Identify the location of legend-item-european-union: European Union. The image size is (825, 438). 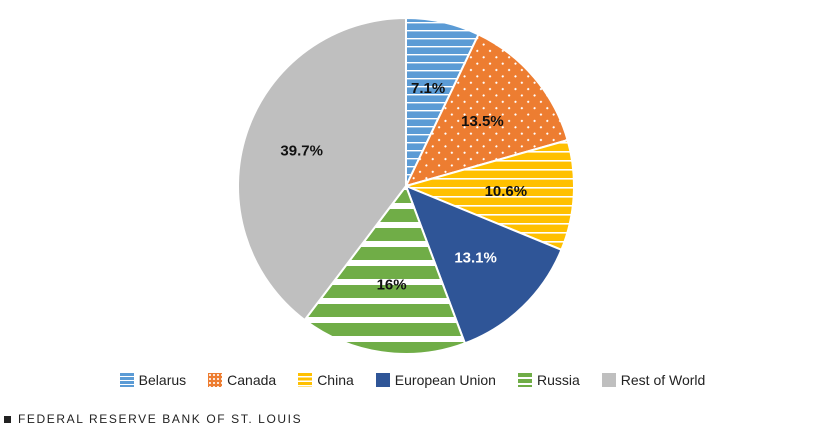
(435, 380).